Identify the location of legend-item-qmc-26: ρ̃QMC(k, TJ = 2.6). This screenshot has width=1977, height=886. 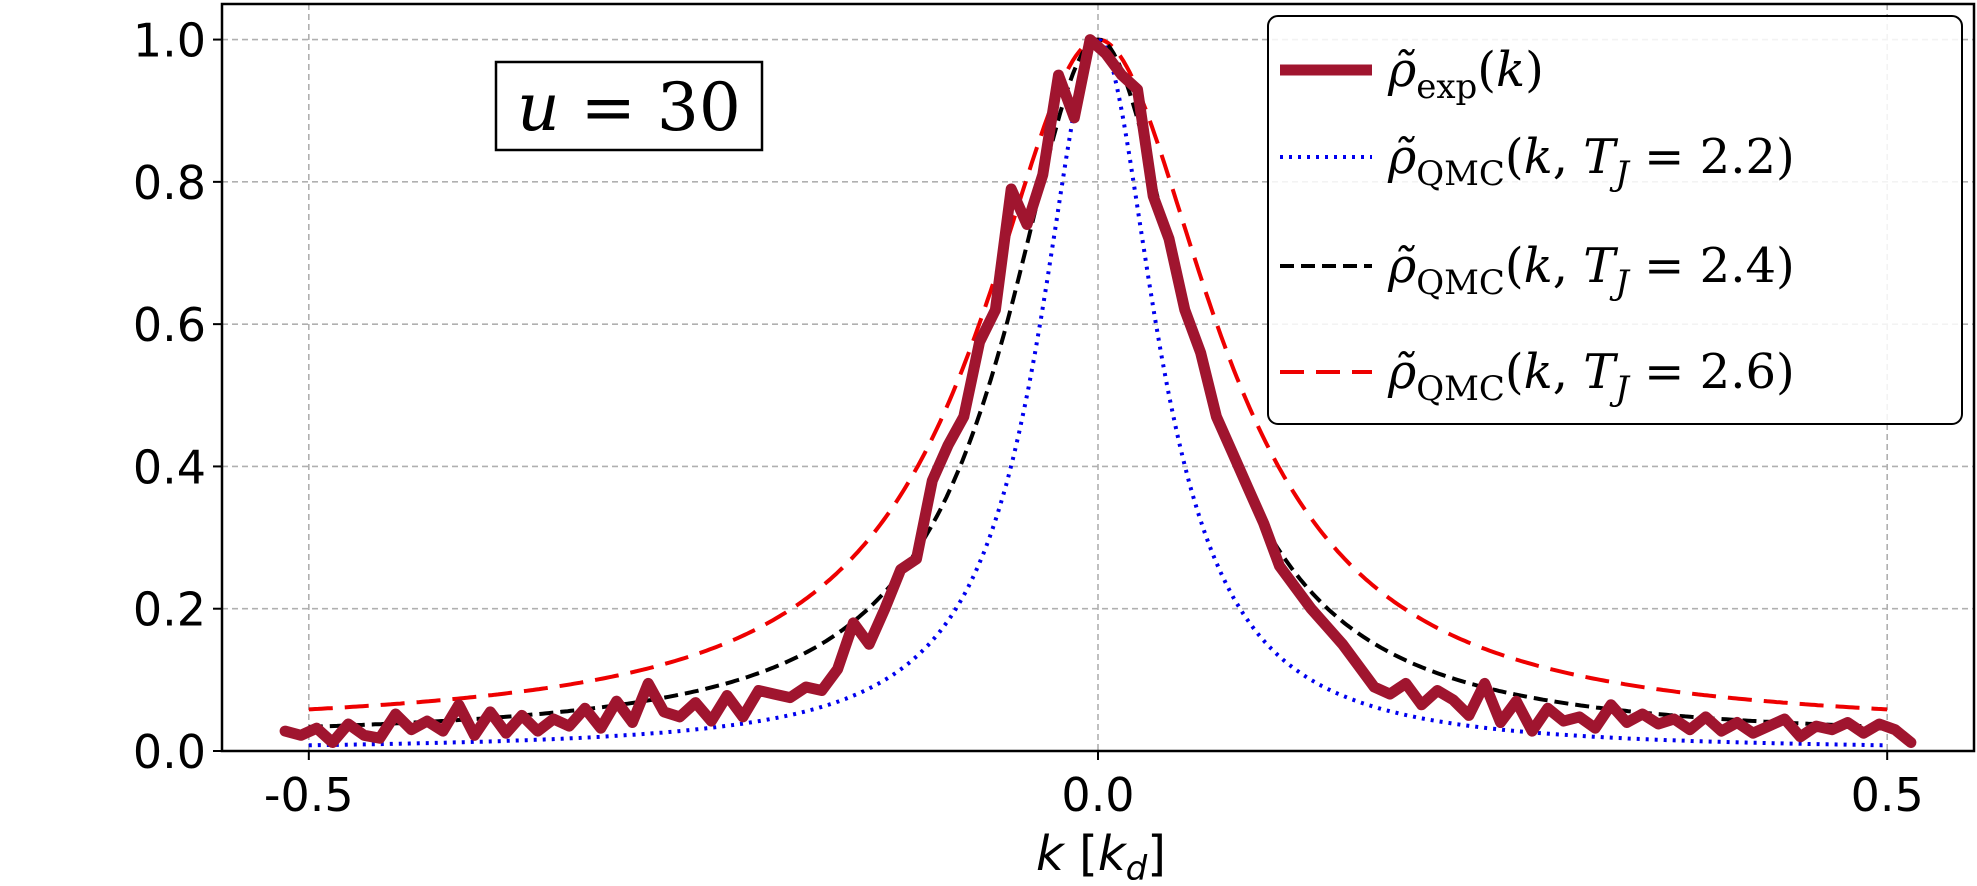
(1537, 376).